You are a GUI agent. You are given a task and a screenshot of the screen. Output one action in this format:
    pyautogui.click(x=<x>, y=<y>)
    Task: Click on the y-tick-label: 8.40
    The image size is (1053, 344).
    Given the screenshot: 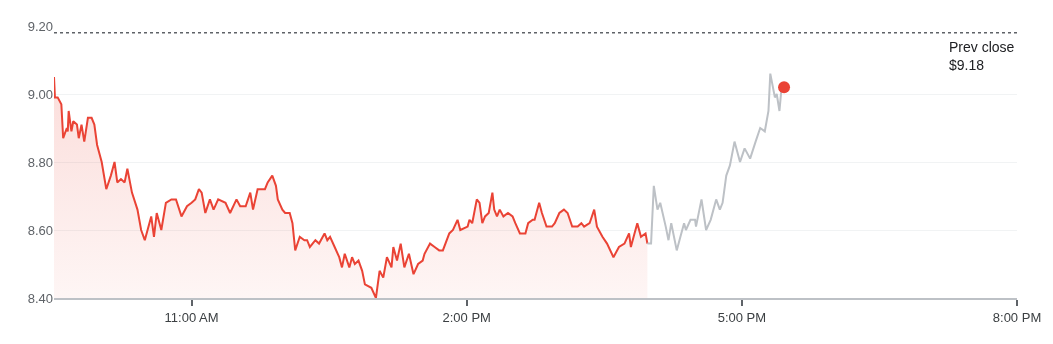 What is the action you would take?
    pyautogui.click(x=40, y=298)
    